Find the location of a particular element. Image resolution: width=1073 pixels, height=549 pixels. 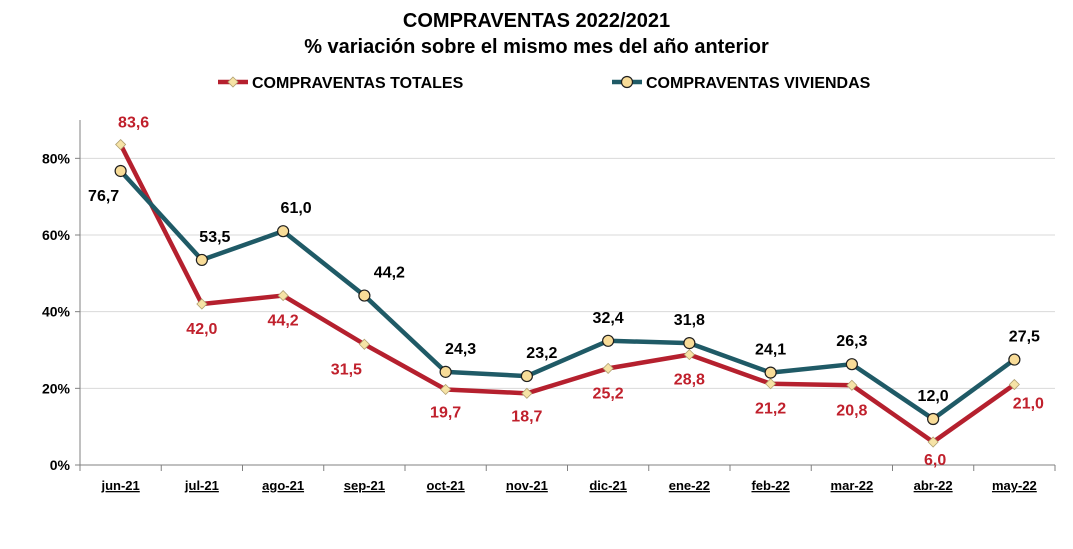

y-tick-label: 80% is located at coordinates (56, 158).